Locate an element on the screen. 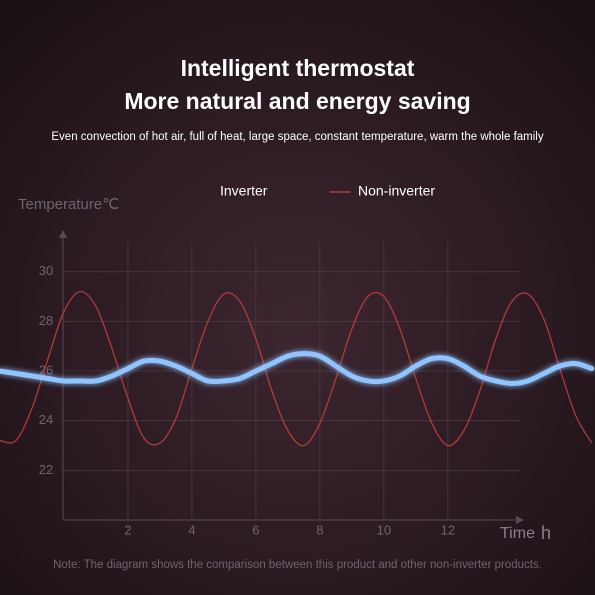 The image size is (595, 595). x-tick-label: 6 is located at coordinates (255, 529).